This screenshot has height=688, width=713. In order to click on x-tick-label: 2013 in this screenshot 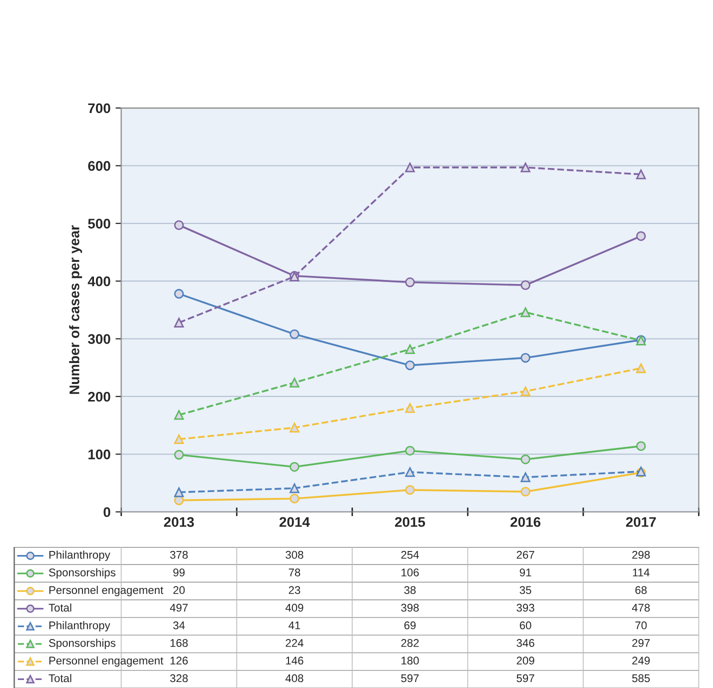, I will do `click(179, 522)`.